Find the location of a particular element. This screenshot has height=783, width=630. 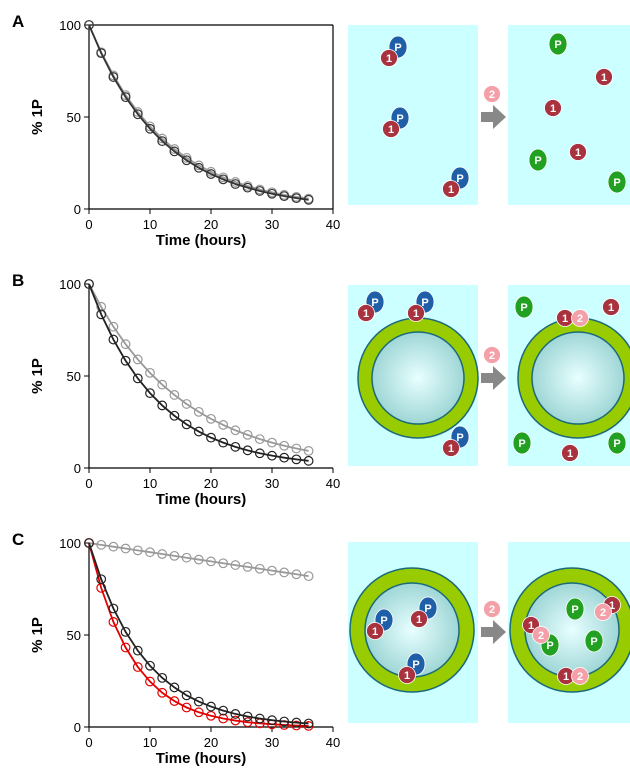

x-axis-title: Time (hours) is located at coordinates (201, 499).